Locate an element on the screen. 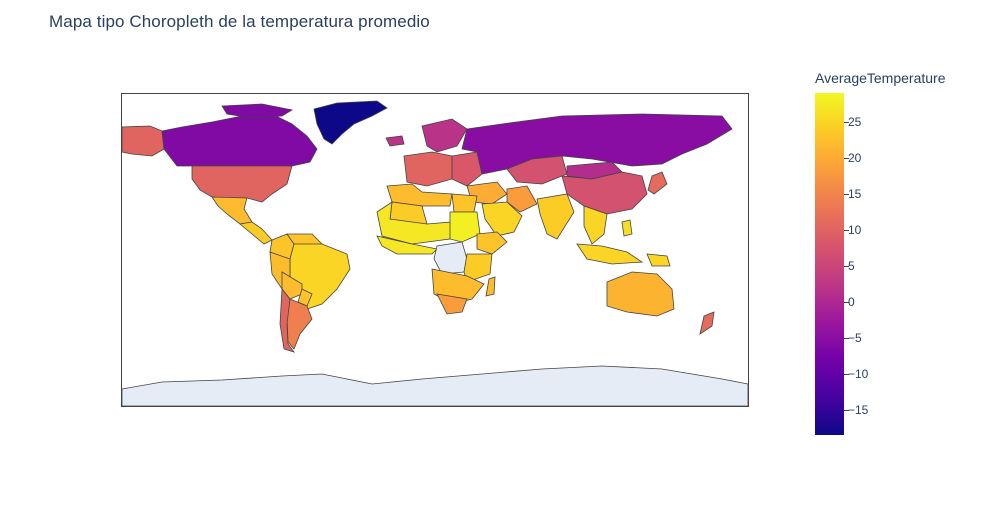  region-scandinavia is located at coordinates (444, 135).